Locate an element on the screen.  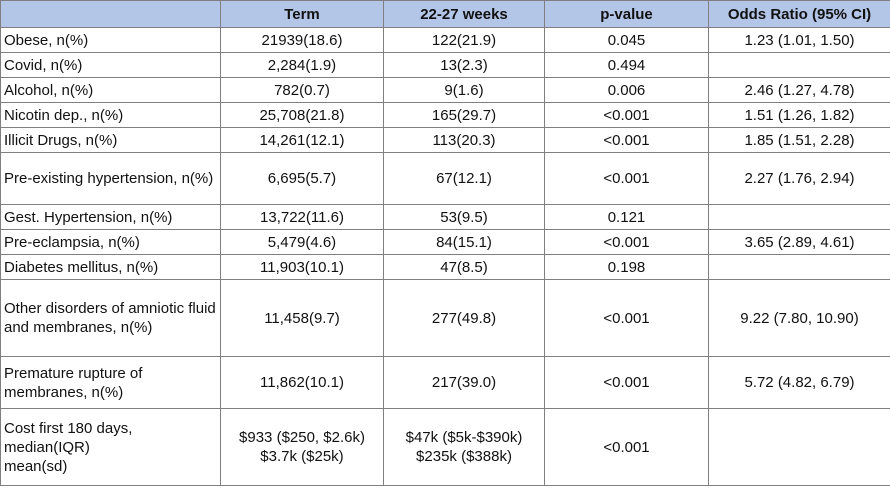
weeks-cell: 13(2.3) is located at coordinates (464, 65).